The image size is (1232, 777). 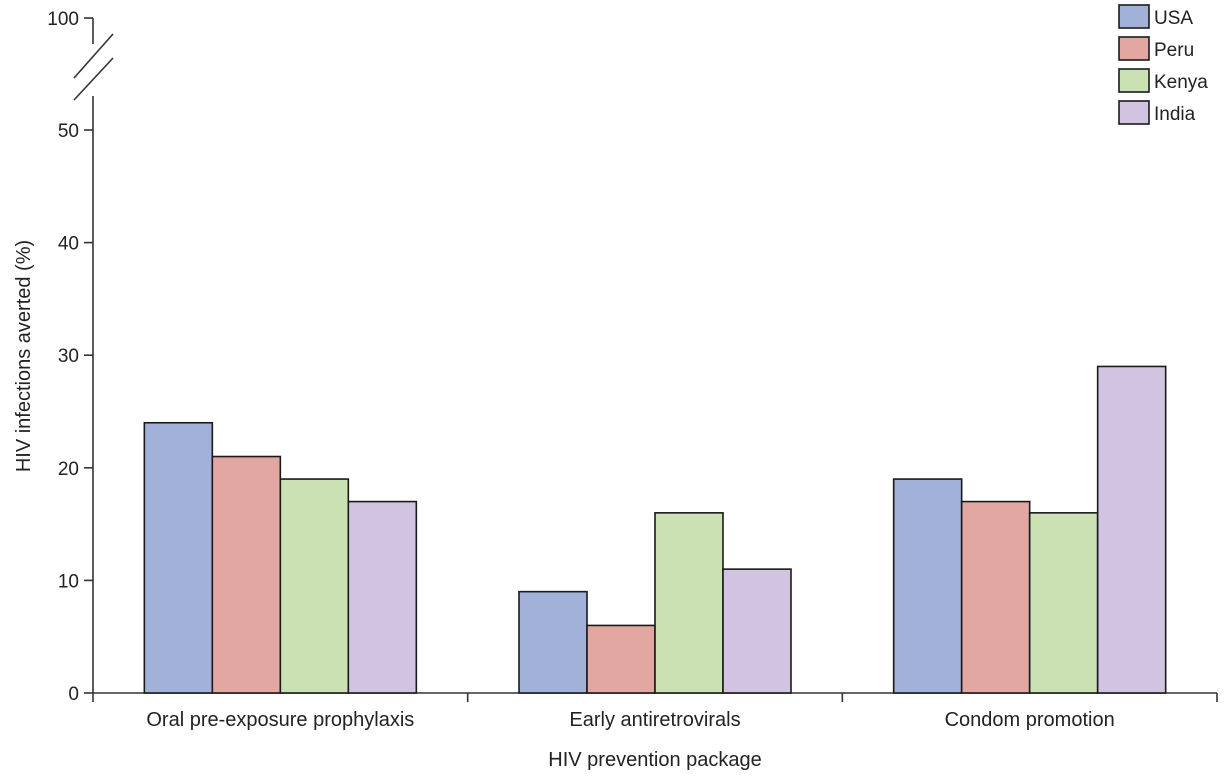 I want to click on legend-label: Peru, so click(x=1174, y=50).